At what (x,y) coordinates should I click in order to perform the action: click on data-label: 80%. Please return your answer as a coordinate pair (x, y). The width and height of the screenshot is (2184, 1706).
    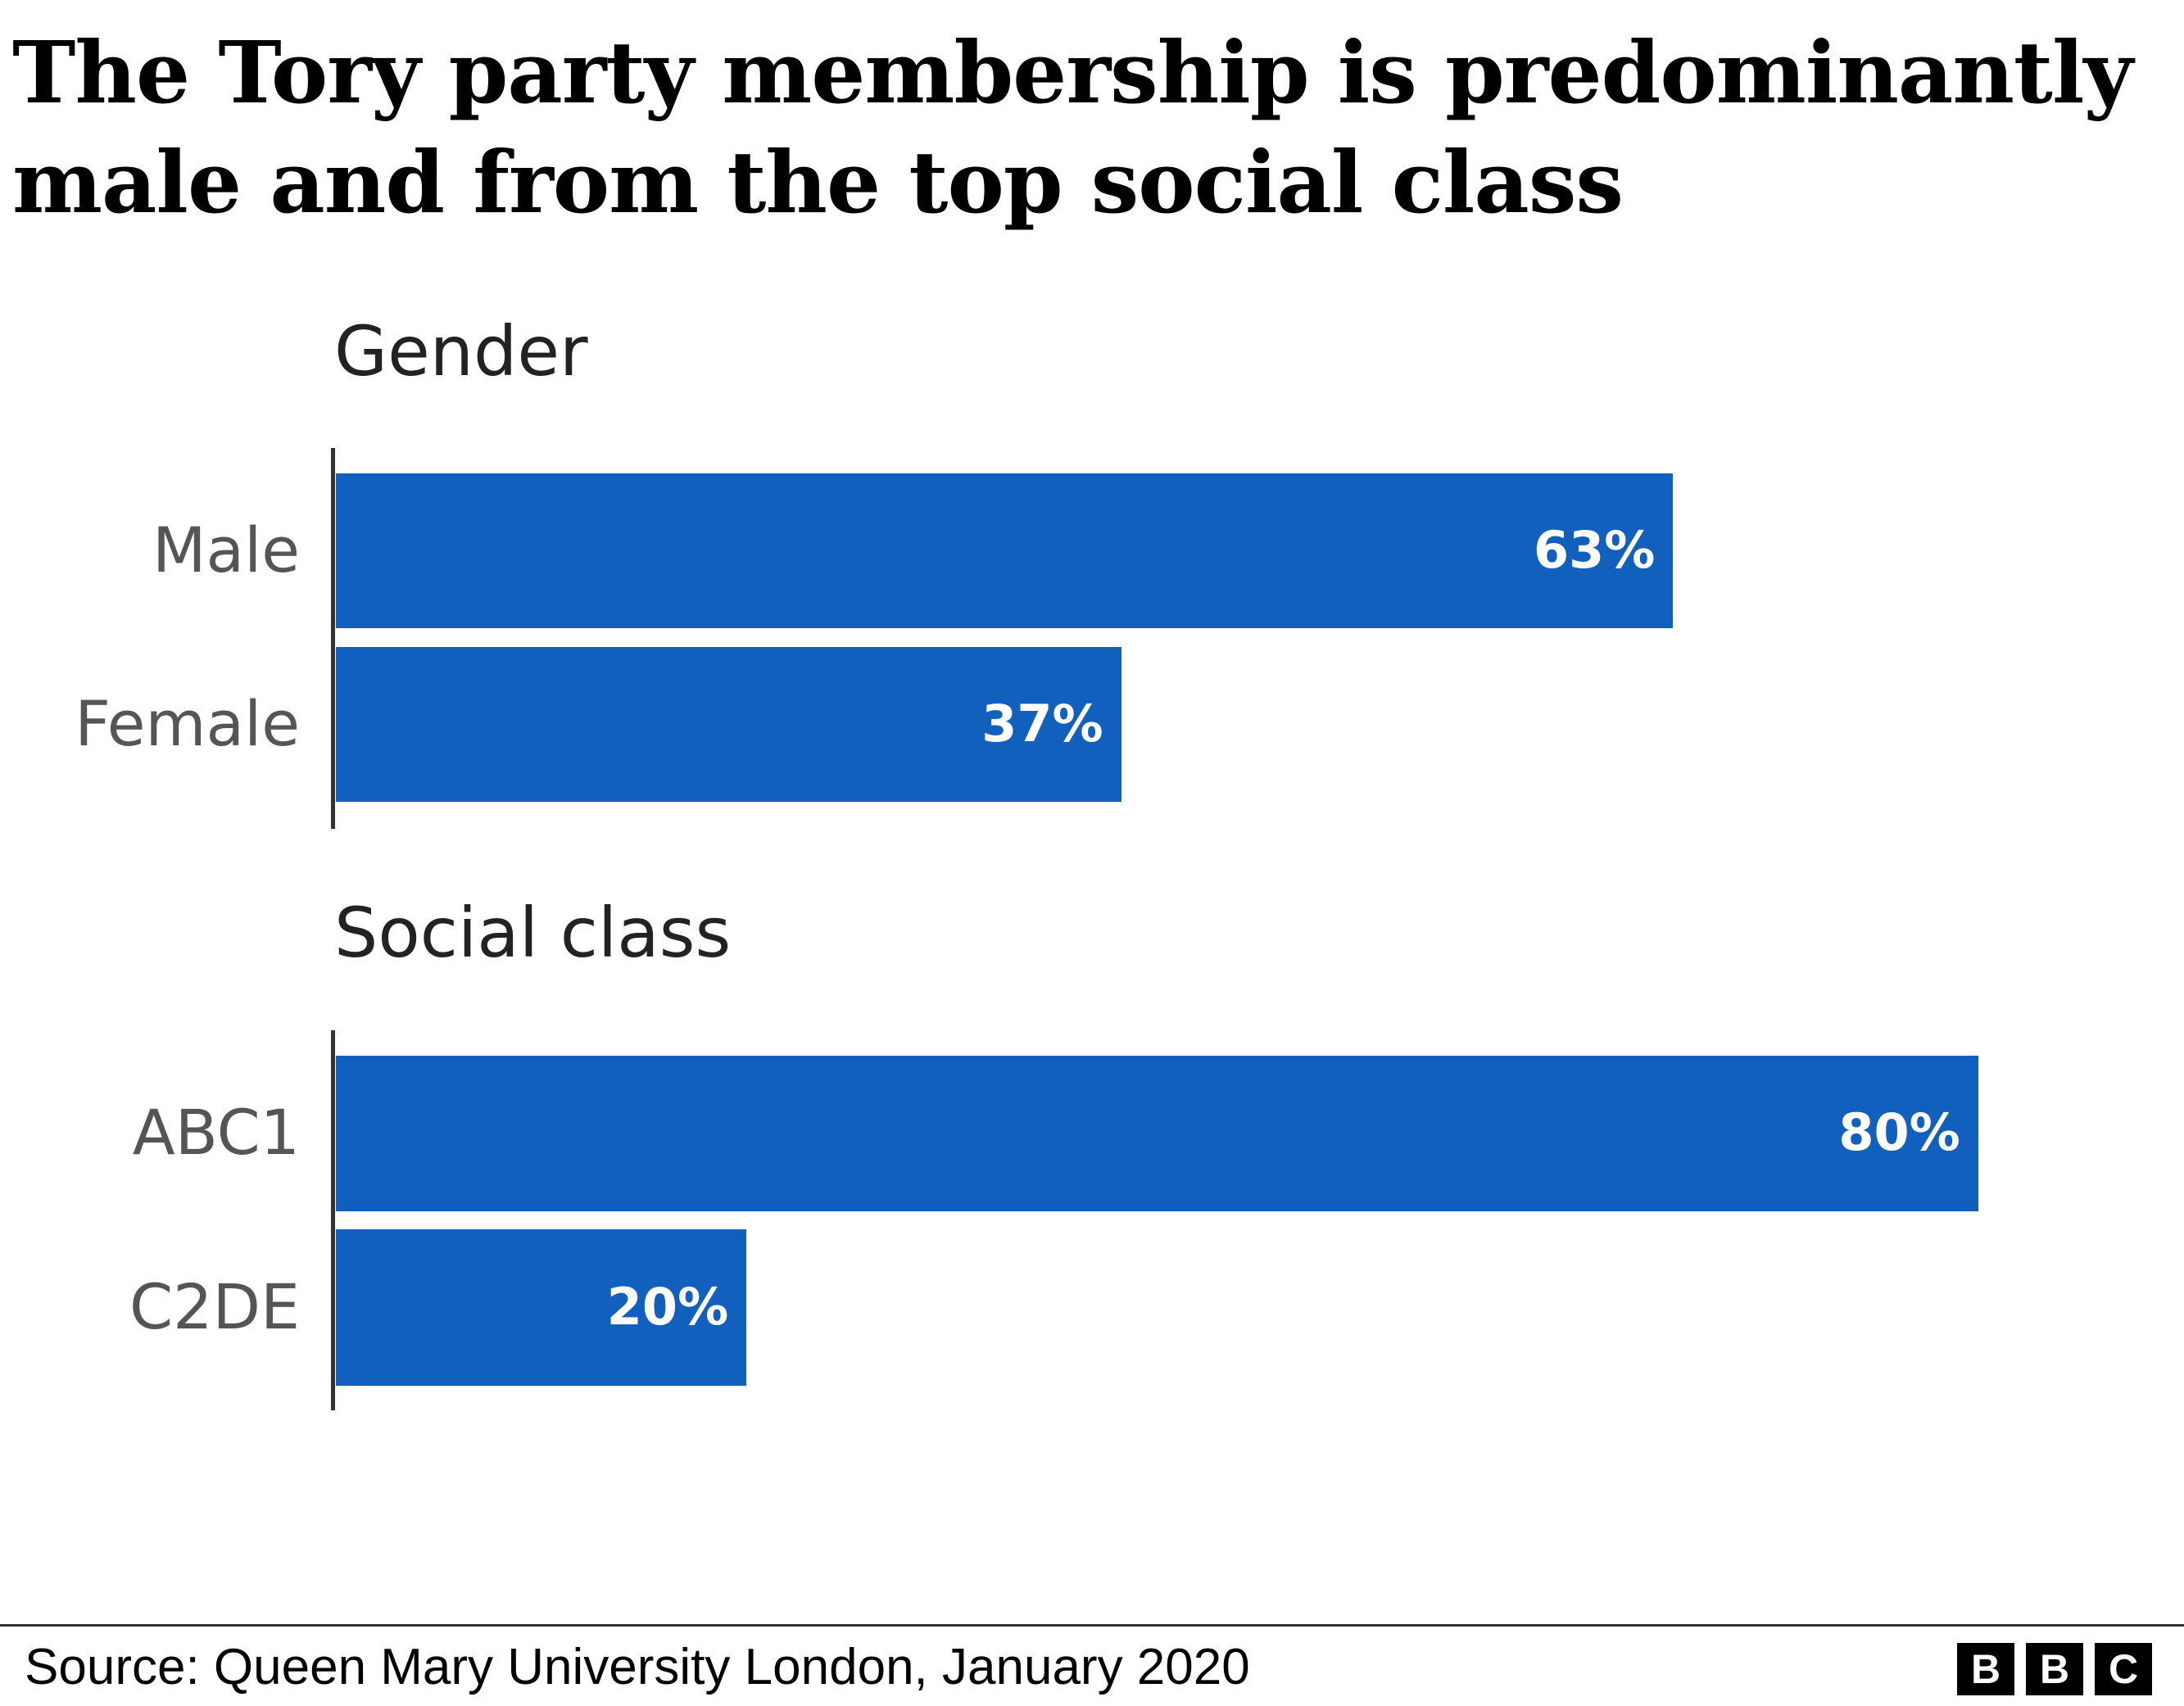
    Looking at the image, I should click on (1899, 1132).